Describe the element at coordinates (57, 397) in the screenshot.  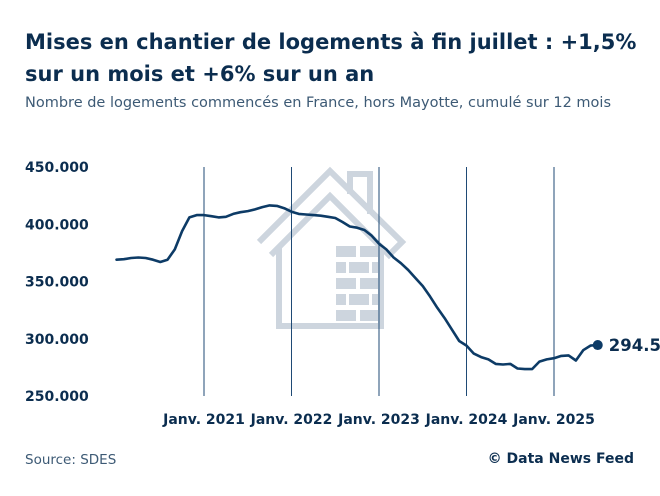
I see `y-tick-label: 250.000` at that location.